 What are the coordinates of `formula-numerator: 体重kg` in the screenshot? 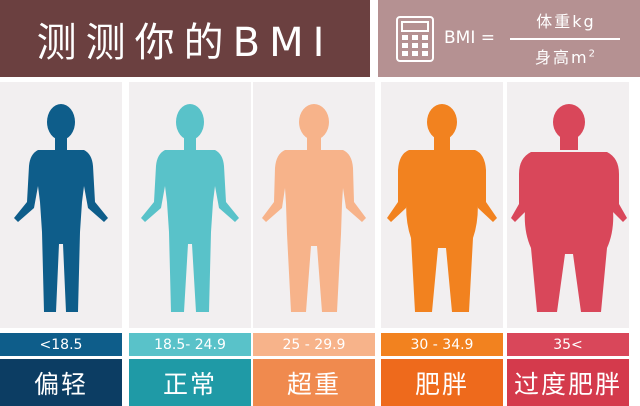 It's located at (566, 21).